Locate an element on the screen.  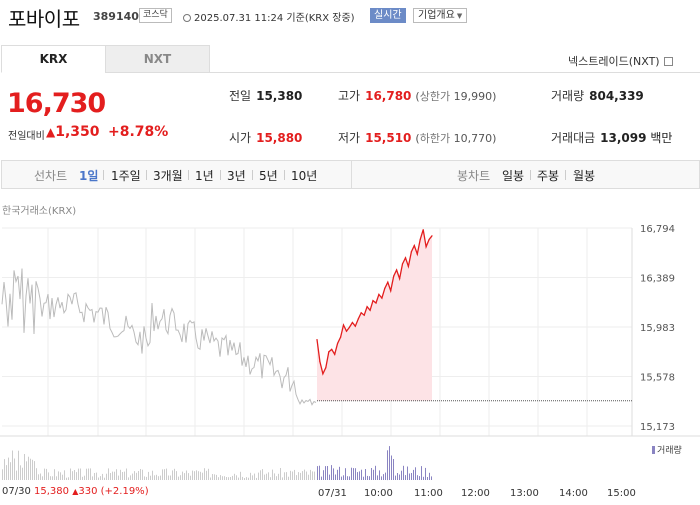
price-line is located at coordinates (374, 302).